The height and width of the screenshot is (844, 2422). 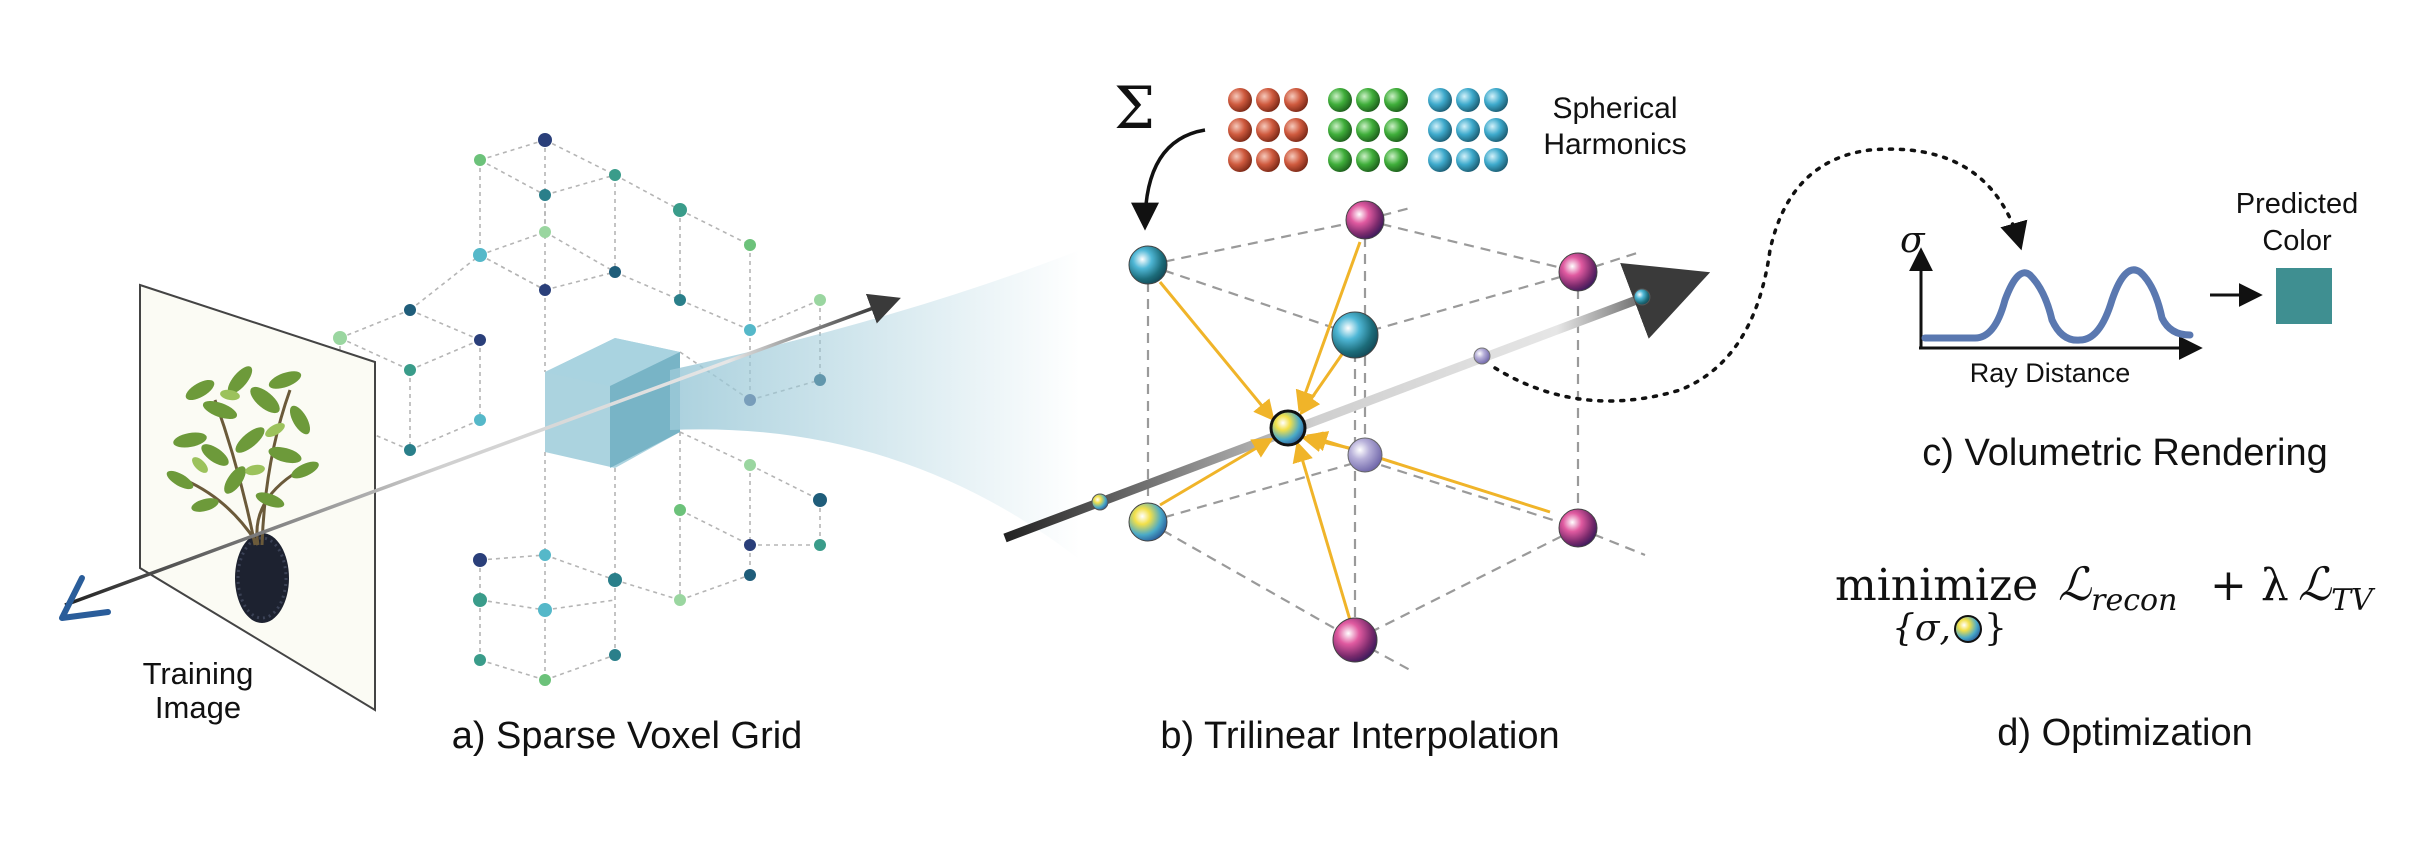 I want to click on caption-panel-d: d) Optimization, so click(x=2125, y=733).